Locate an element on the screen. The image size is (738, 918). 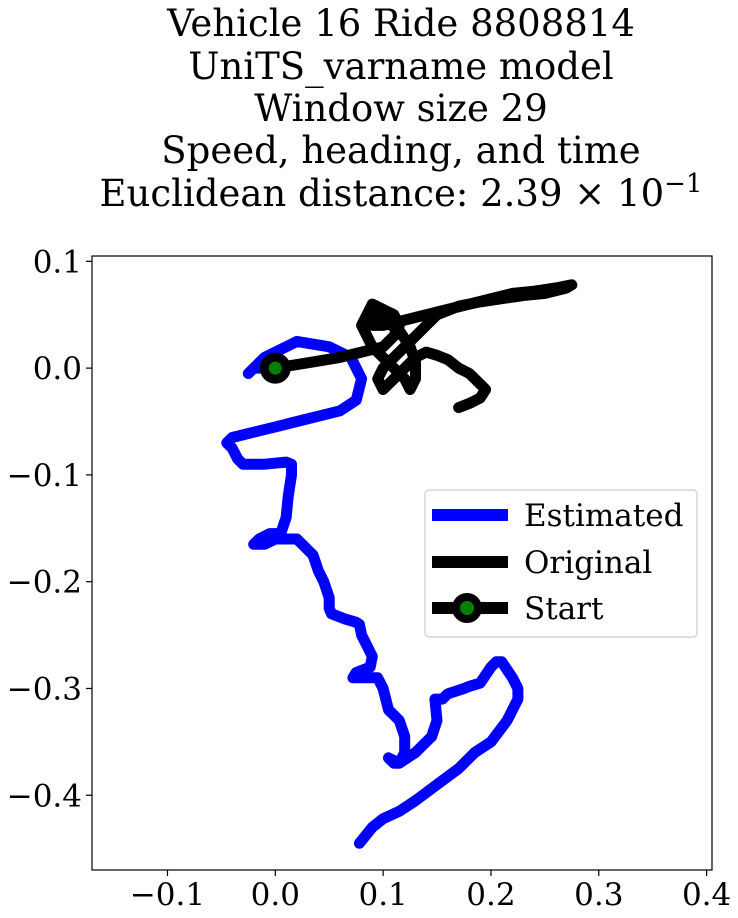
legend: Estimated Original Start is located at coordinates (561, 563).